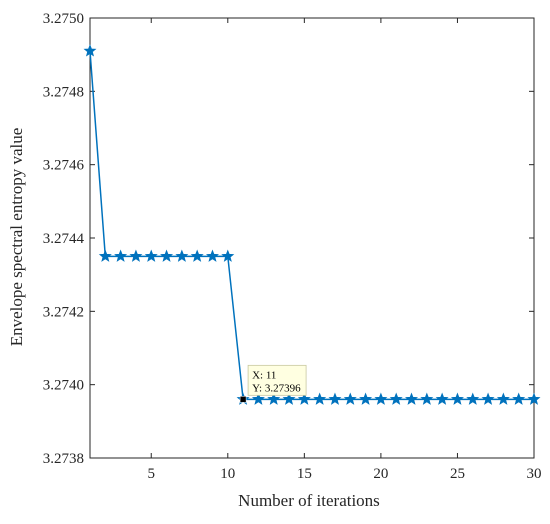 This screenshot has width=550, height=524. I want to click on x-tick-label: 15, so click(304, 474).